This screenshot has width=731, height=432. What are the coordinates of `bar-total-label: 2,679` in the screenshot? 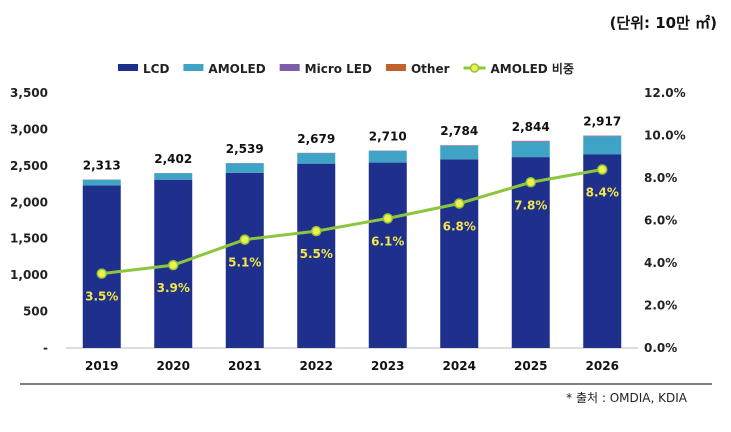 It's located at (316, 139).